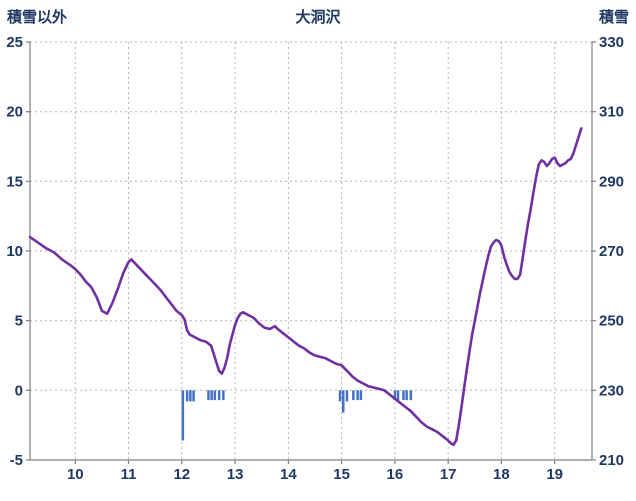 This screenshot has height=501, width=636. I want to click on right-tick-label: 270, so click(611, 251).